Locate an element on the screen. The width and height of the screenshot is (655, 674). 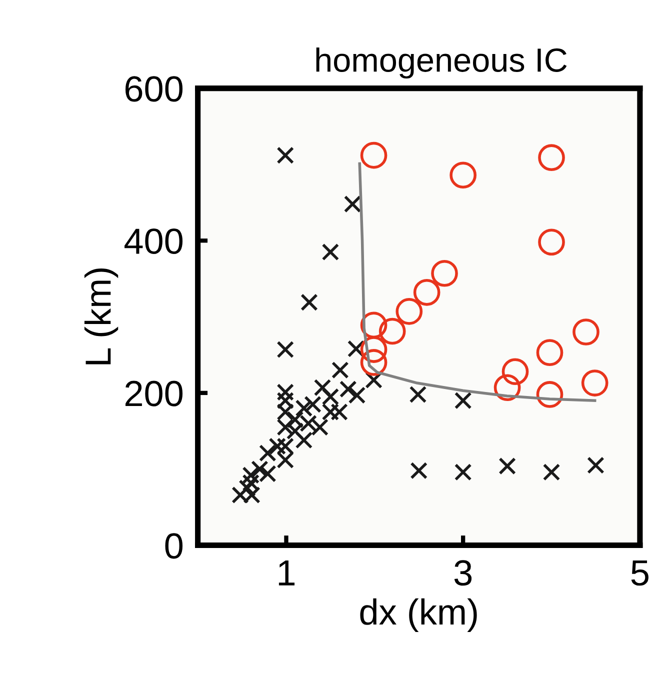
x-tick-label: 1 is located at coordinates (286, 573).